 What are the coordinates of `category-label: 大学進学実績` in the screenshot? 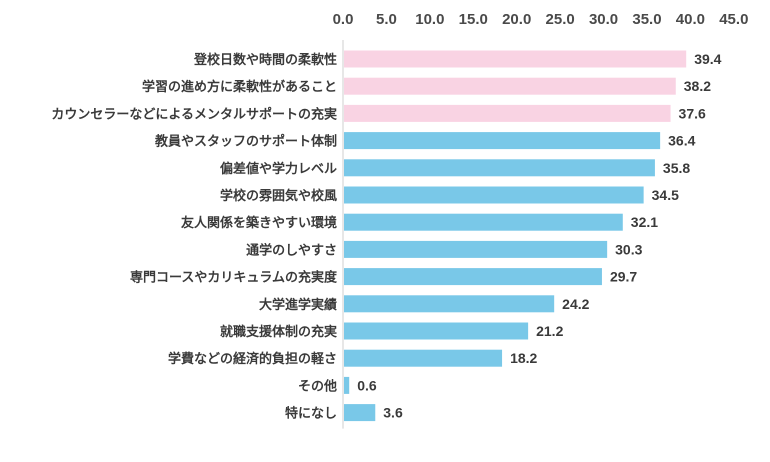 It's located at (298, 305).